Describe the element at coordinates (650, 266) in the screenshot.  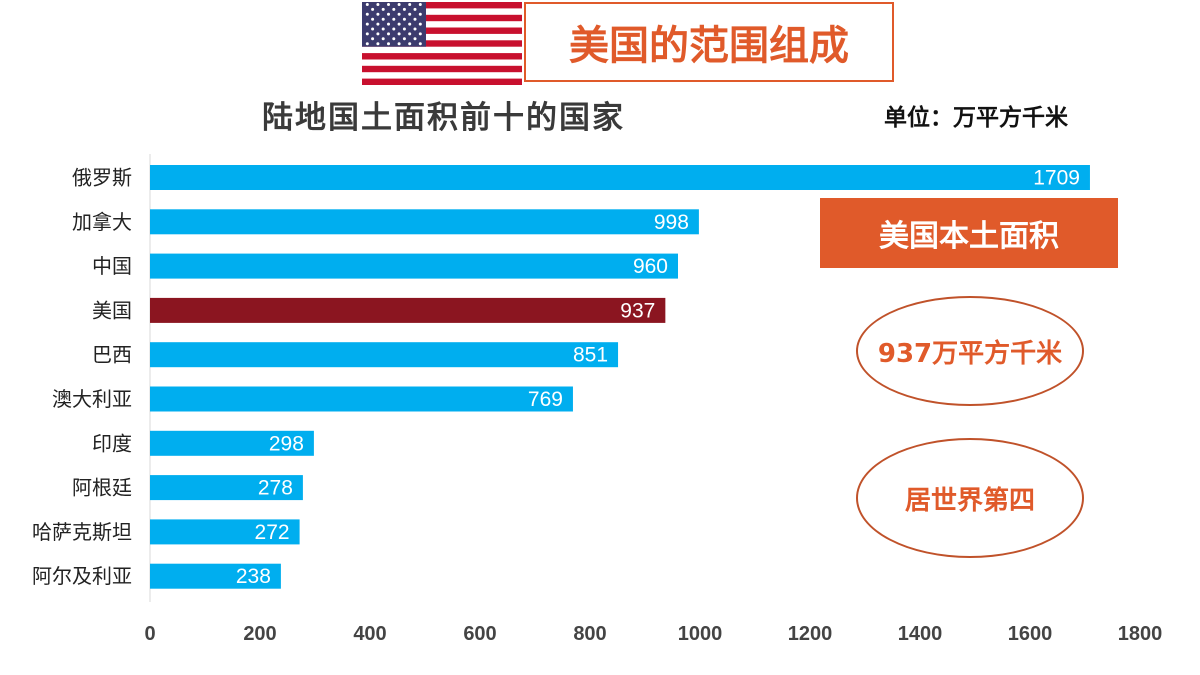
I see `data-label: 960` at that location.